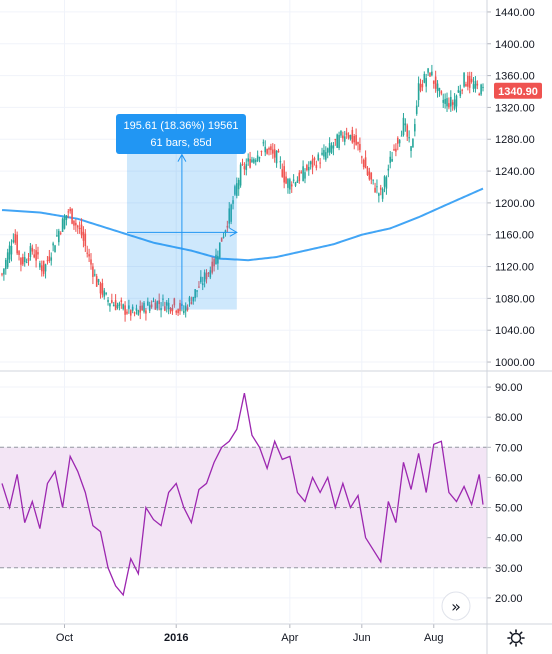 This screenshot has width=552, height=654. I want to click on double-chevron-right-icon: », so click(456, 606).